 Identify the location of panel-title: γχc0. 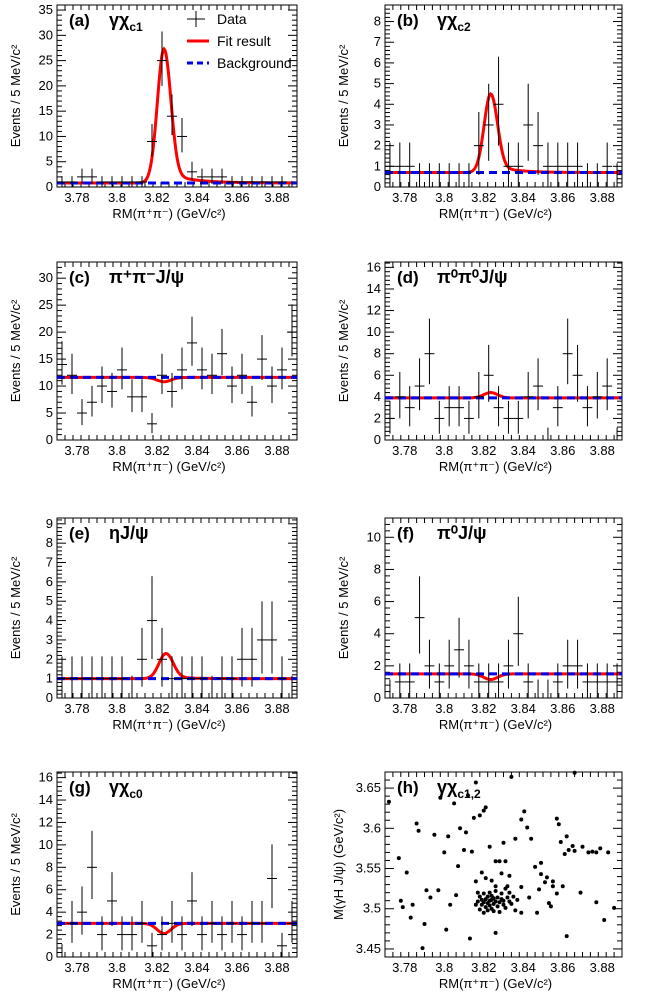
(126, 789).